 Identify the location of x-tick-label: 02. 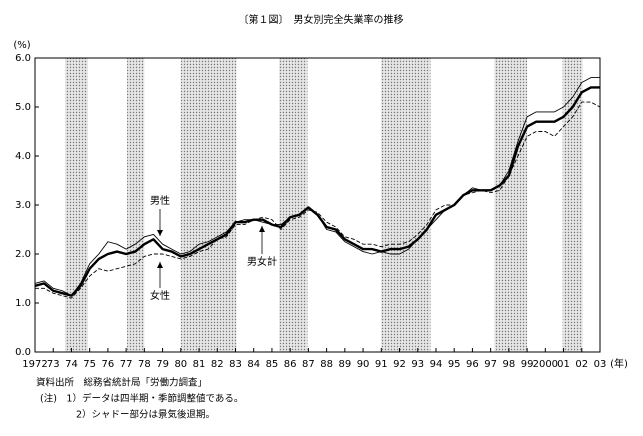
(581, 364).